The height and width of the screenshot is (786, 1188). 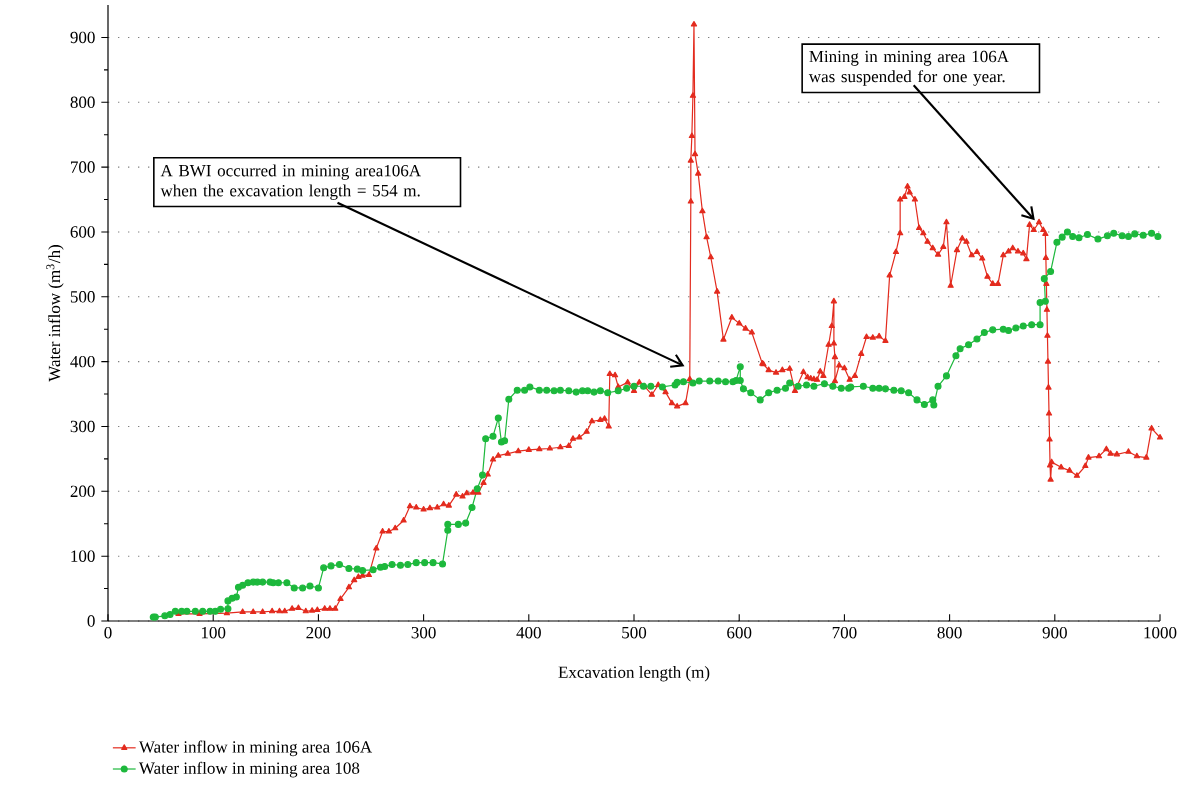 What do you see at coordinates (634, 674) in the screenshot?
I see `x-axis-title: Excavation length (m)` at bounding box center [634, 674].